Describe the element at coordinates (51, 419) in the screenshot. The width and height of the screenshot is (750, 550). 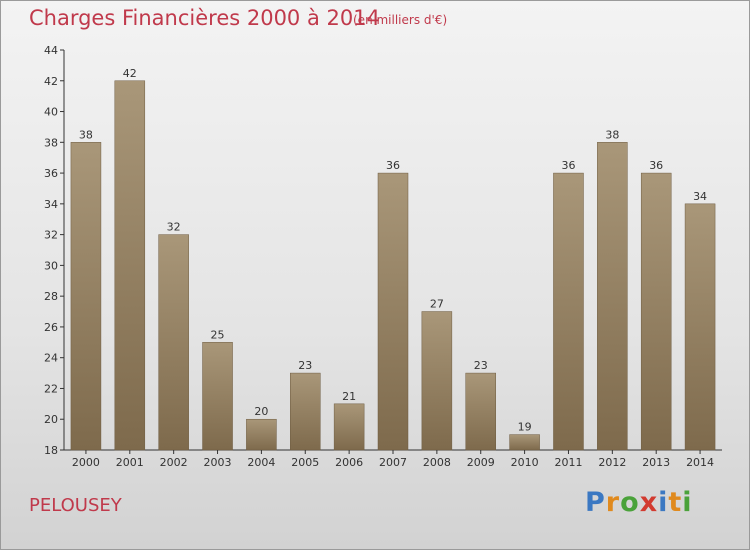
I see `y-tick-label: 20` at that location.